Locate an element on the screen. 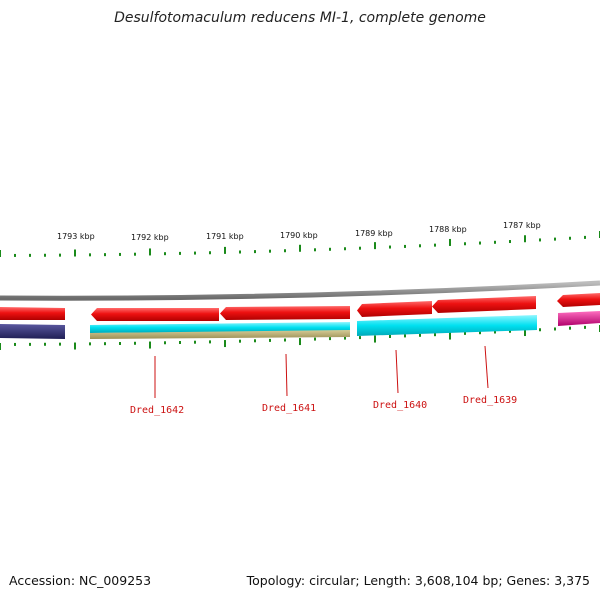 The width and height of the screenshot is (600, 600). ruler-label: 1791 kbp is located at coordinates (225, 236).